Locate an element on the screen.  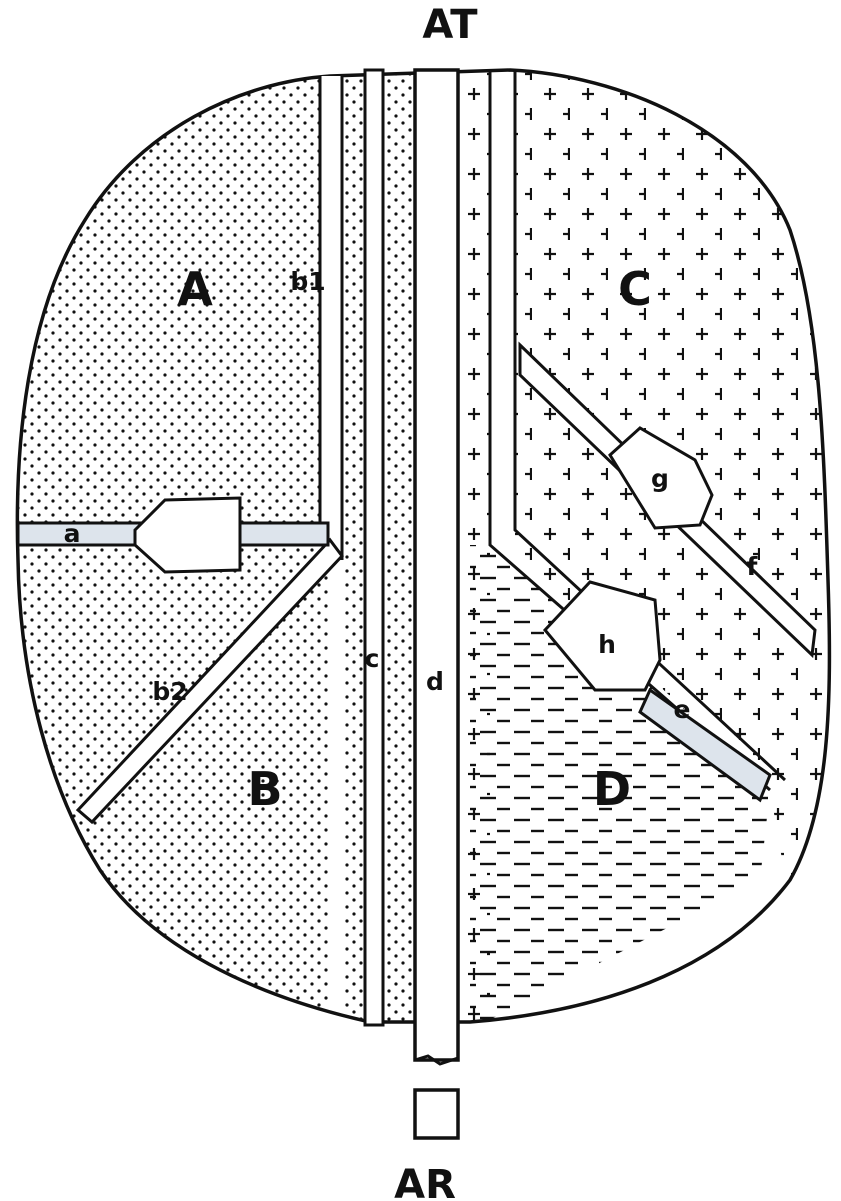
node-h is located at coordinates (602, 636).